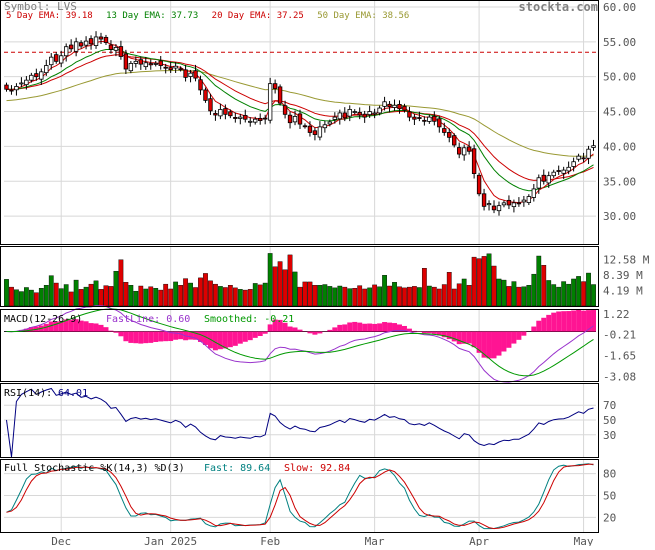  I want to click on stoch-title: Full Stochastic %K(14,3) %D(3), so click(94, 468).